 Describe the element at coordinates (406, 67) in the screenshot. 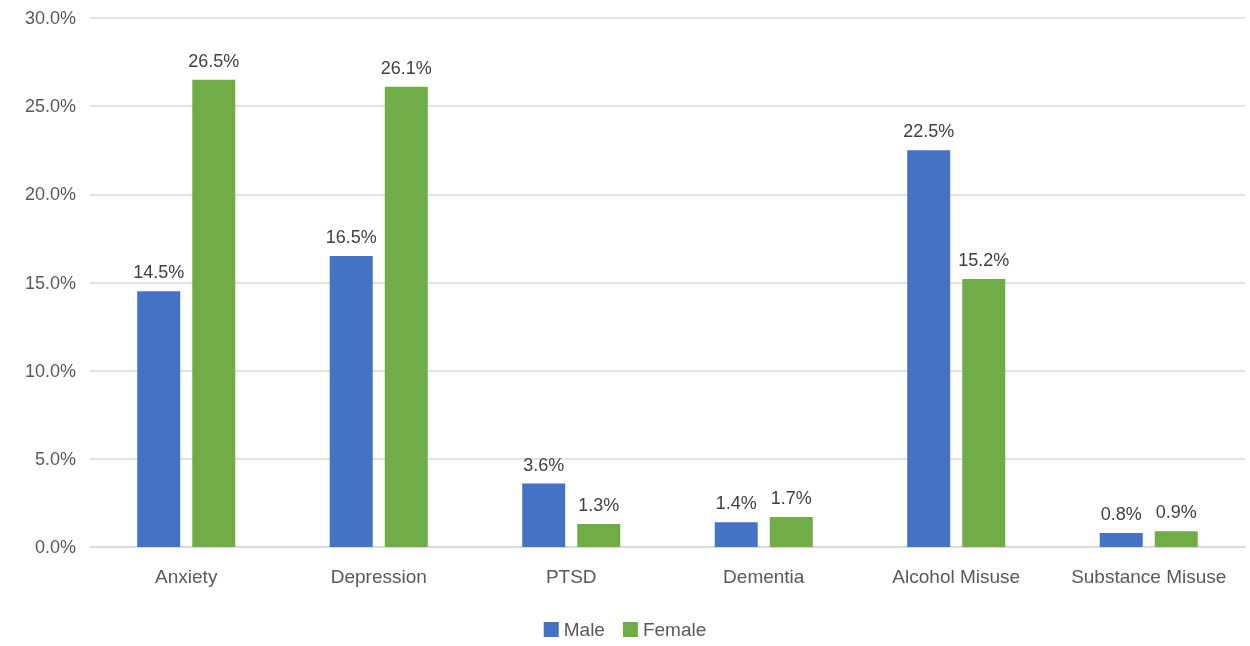

I see `data-label: 26.1%` at that location.